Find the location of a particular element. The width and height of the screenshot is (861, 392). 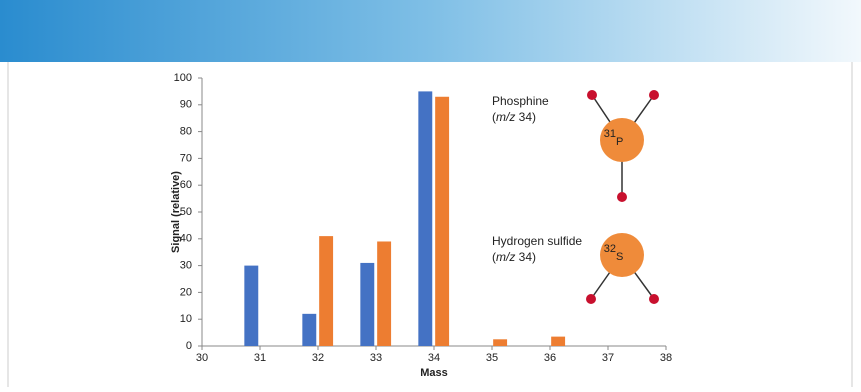

x-tick-label: 33 is located at coordinates (376, 358).